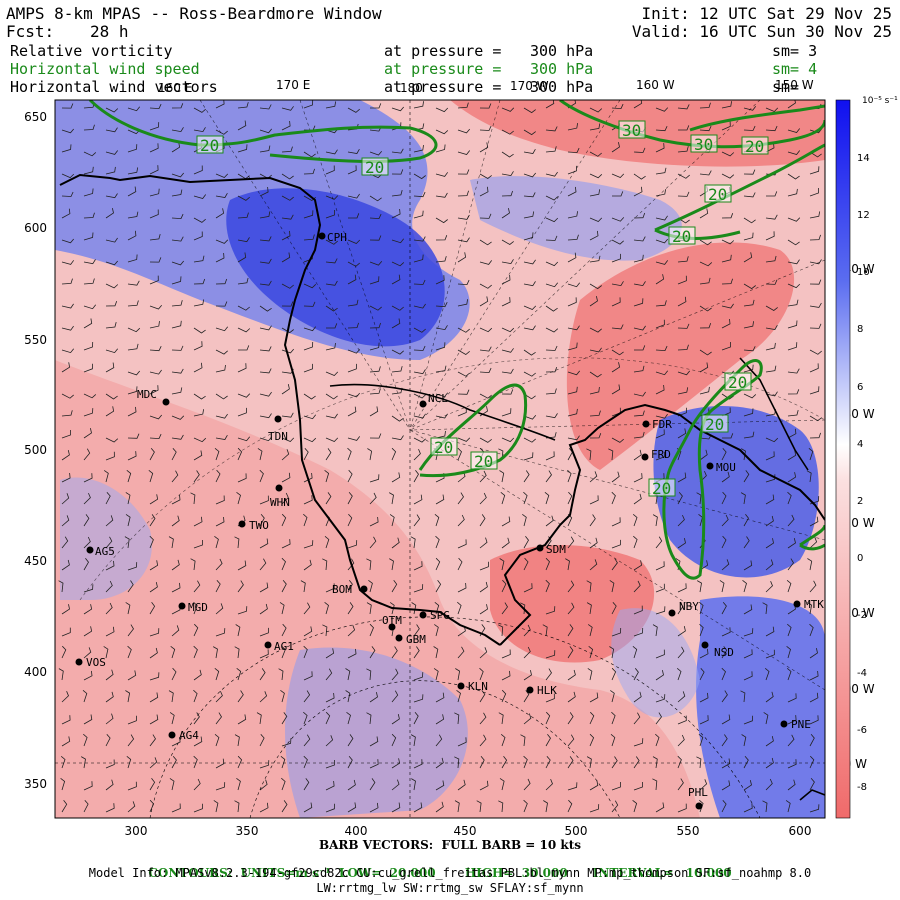 Image resolution: width=900 pixels, height=900 pixels. Describe the element at coordinates (786, 87) in the screenshot. I see `field-smooth: sm=` at that location.